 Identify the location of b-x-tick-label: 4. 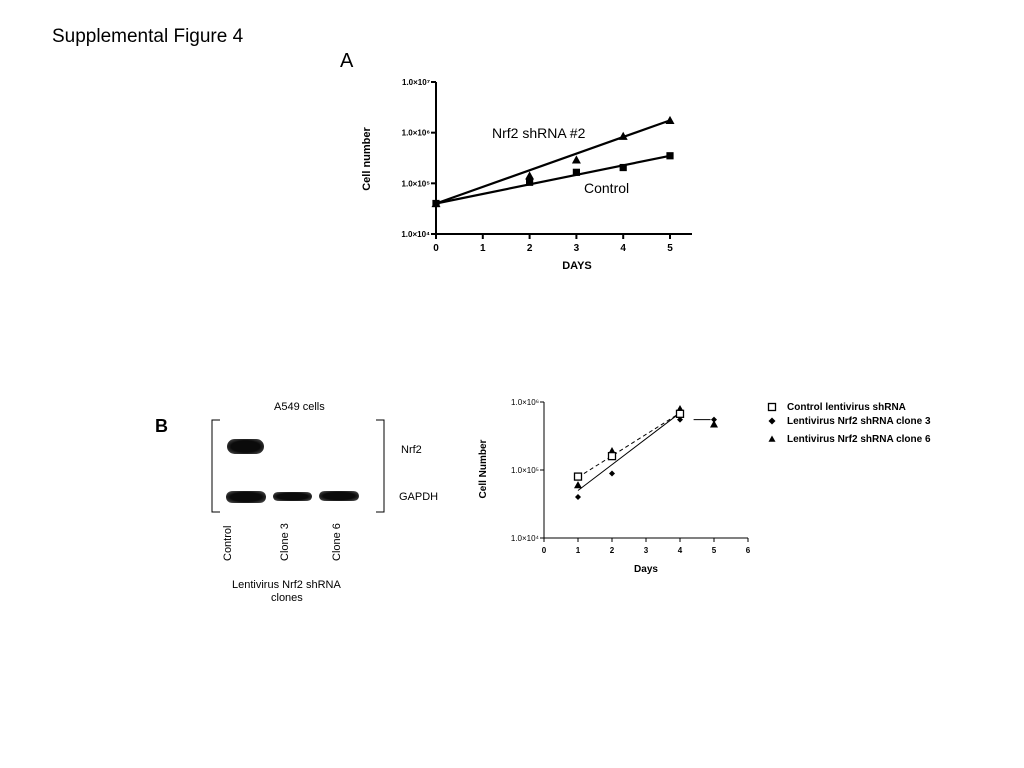
(680, 550).